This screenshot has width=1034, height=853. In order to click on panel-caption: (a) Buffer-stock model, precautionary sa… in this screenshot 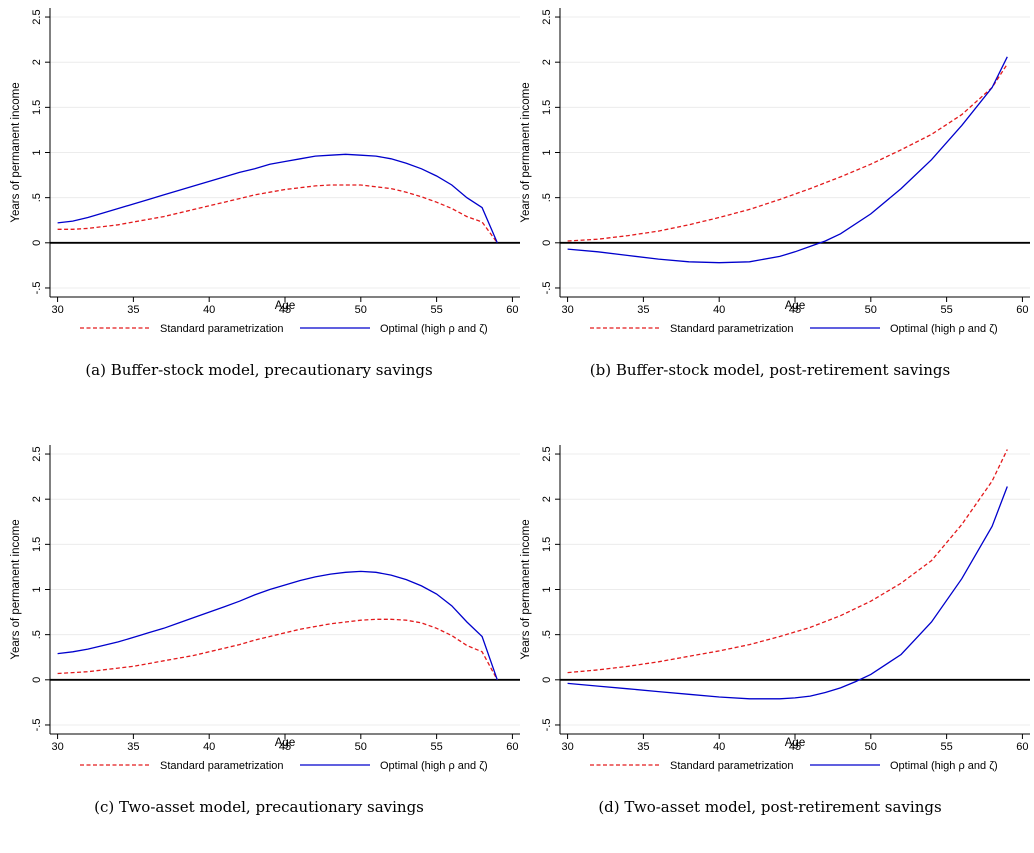, I will do `click(258, 370)`.